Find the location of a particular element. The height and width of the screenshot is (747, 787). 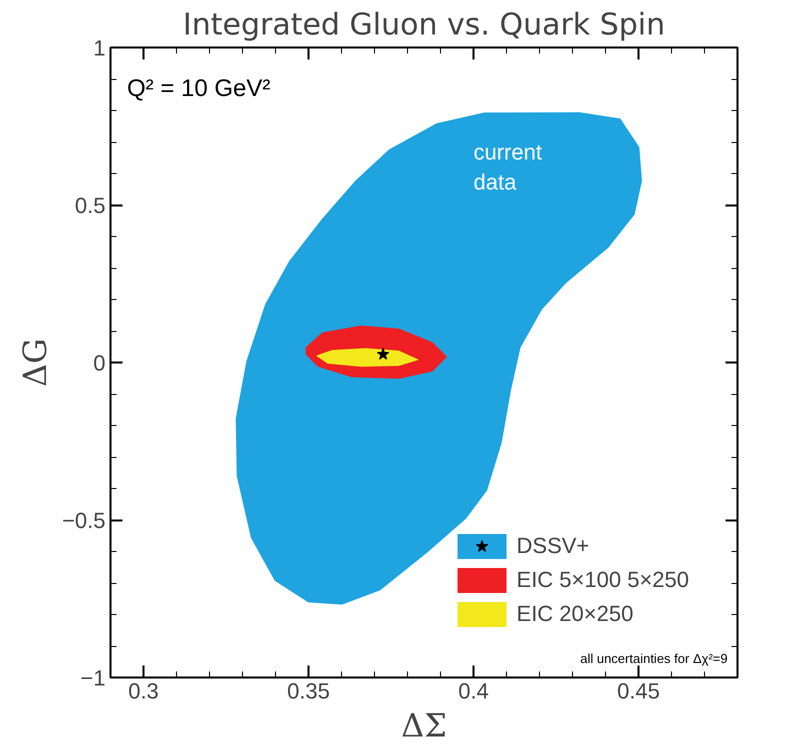

x-tick-label: 0.3 is located at coordinates (143, 691).